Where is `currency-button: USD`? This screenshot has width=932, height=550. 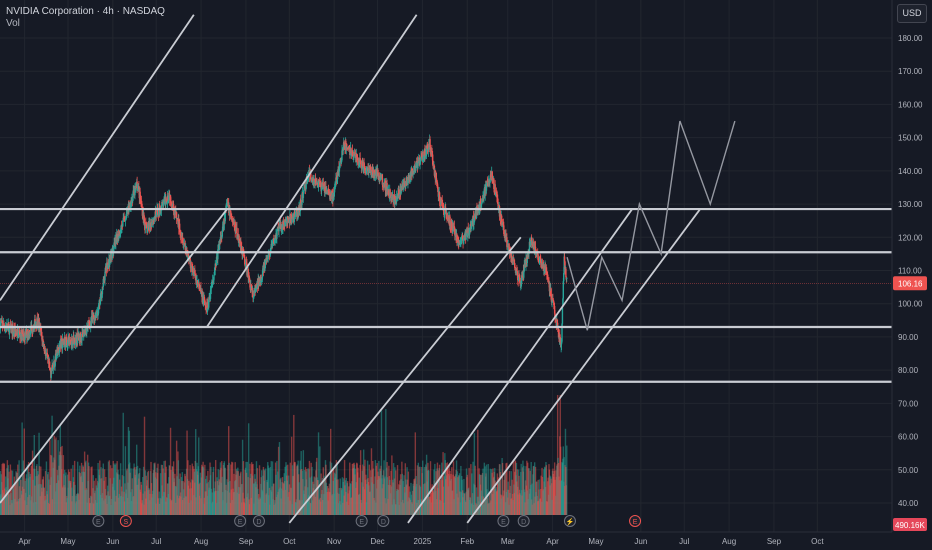 currency-button: USD is located at coordinates (912, 13).